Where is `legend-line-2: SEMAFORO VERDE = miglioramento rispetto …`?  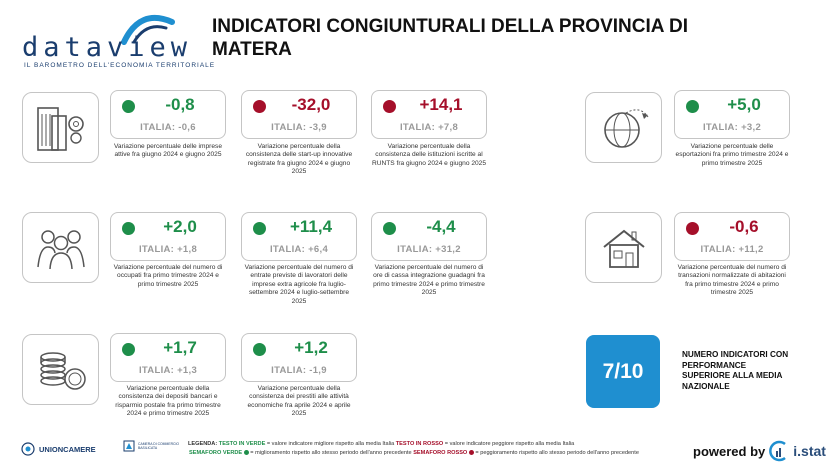
legend-line-2: SEMAFORO VERDE = miglioramento rispetto … is located at coordinates (428, 453).